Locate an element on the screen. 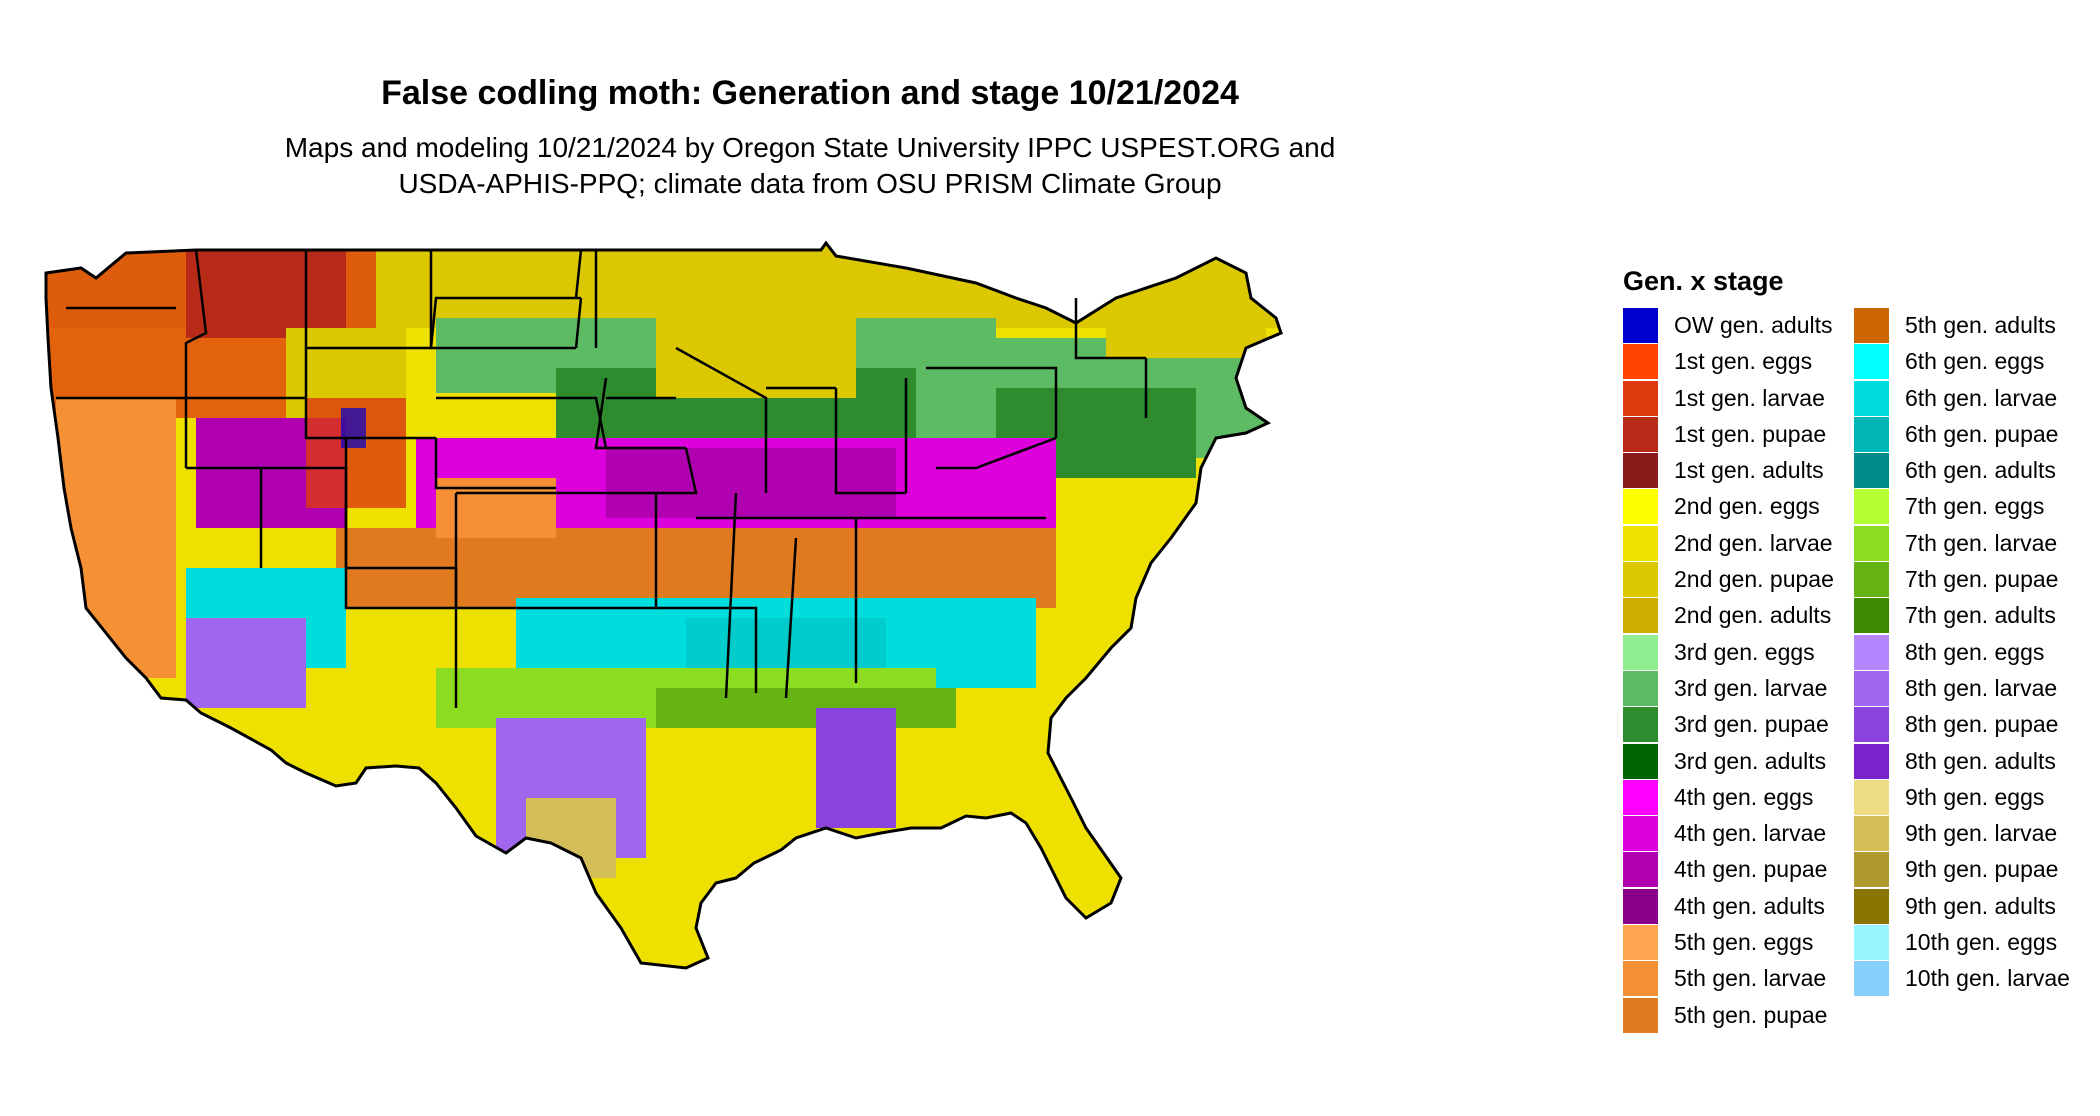  legend-label: 6th gen. pupae is located at coordinates (1982, 433).